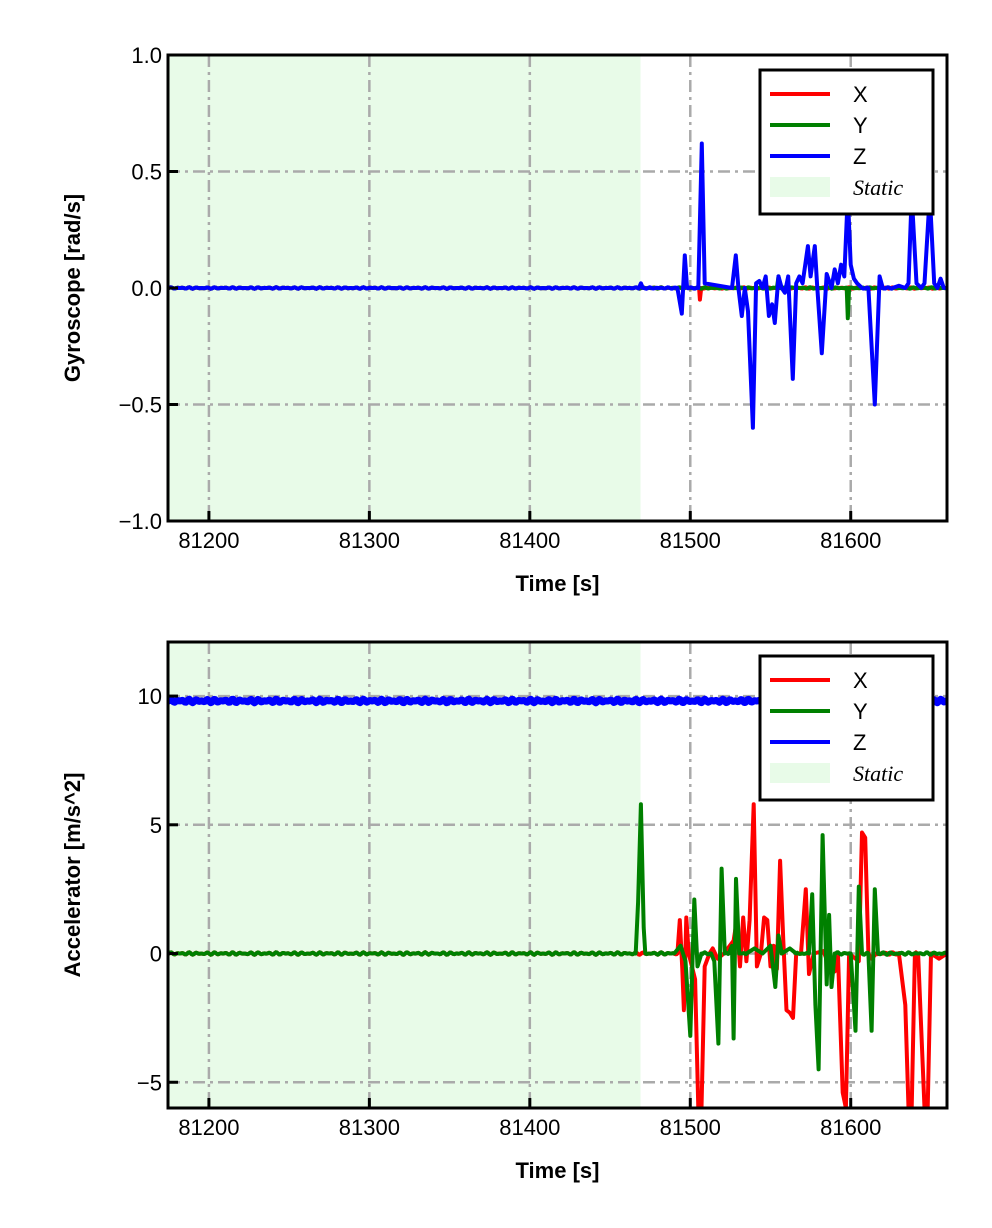 This screenshot has width=992, height=1228. Describe the element at coordinates (72, 875) in the screenshot. I see `y-axis-label: Accelerator [m/s^2]` at that location.